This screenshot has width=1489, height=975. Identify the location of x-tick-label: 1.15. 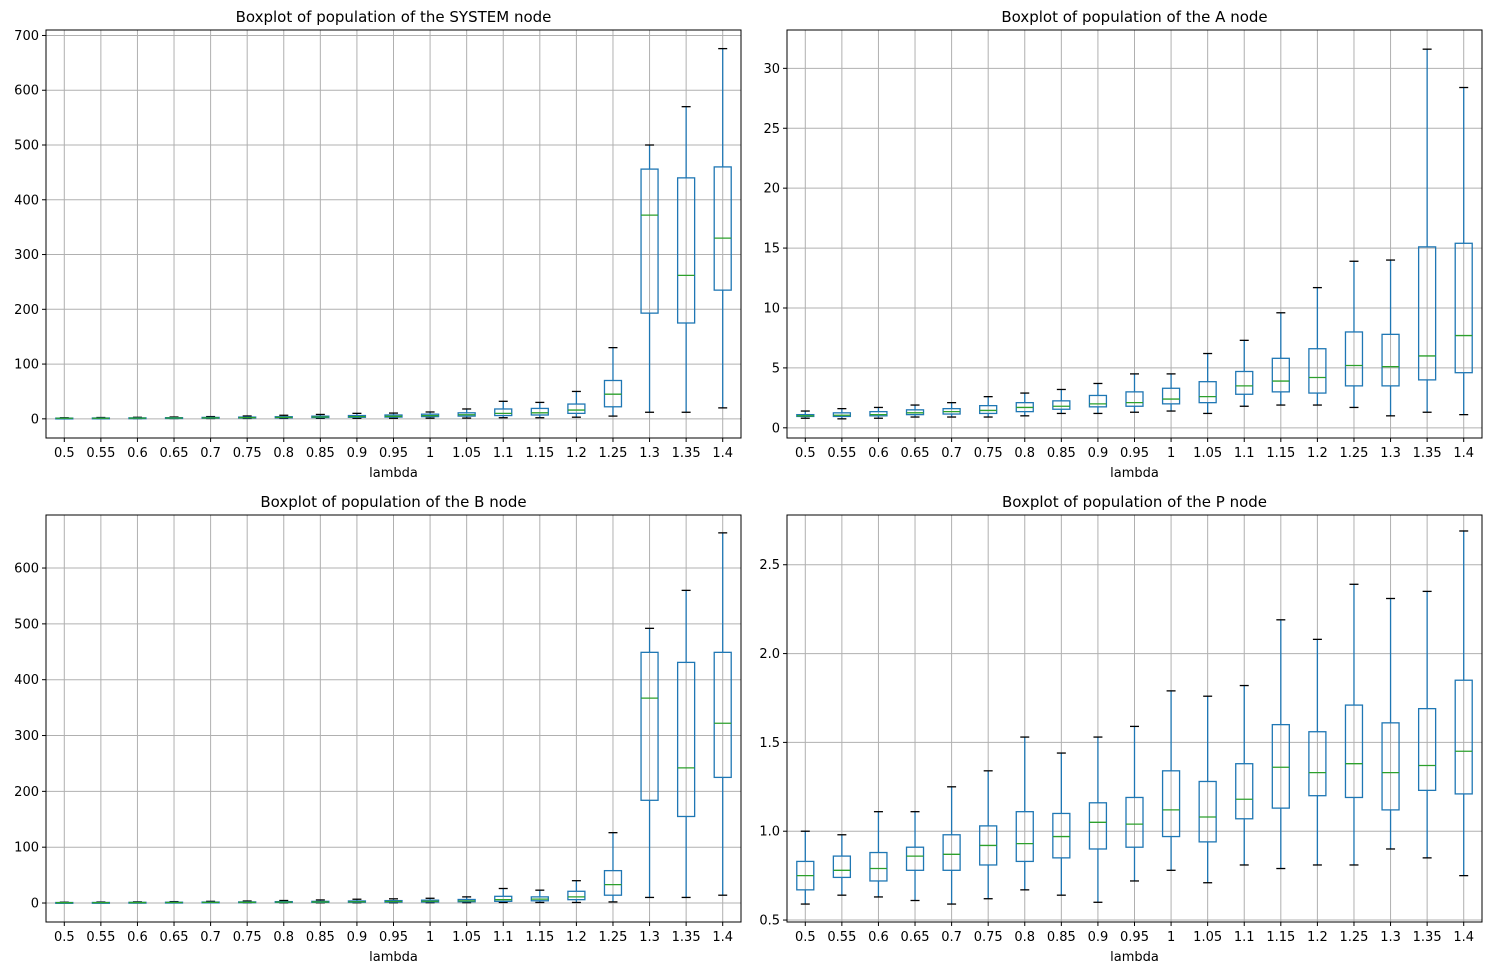
(539, 937).